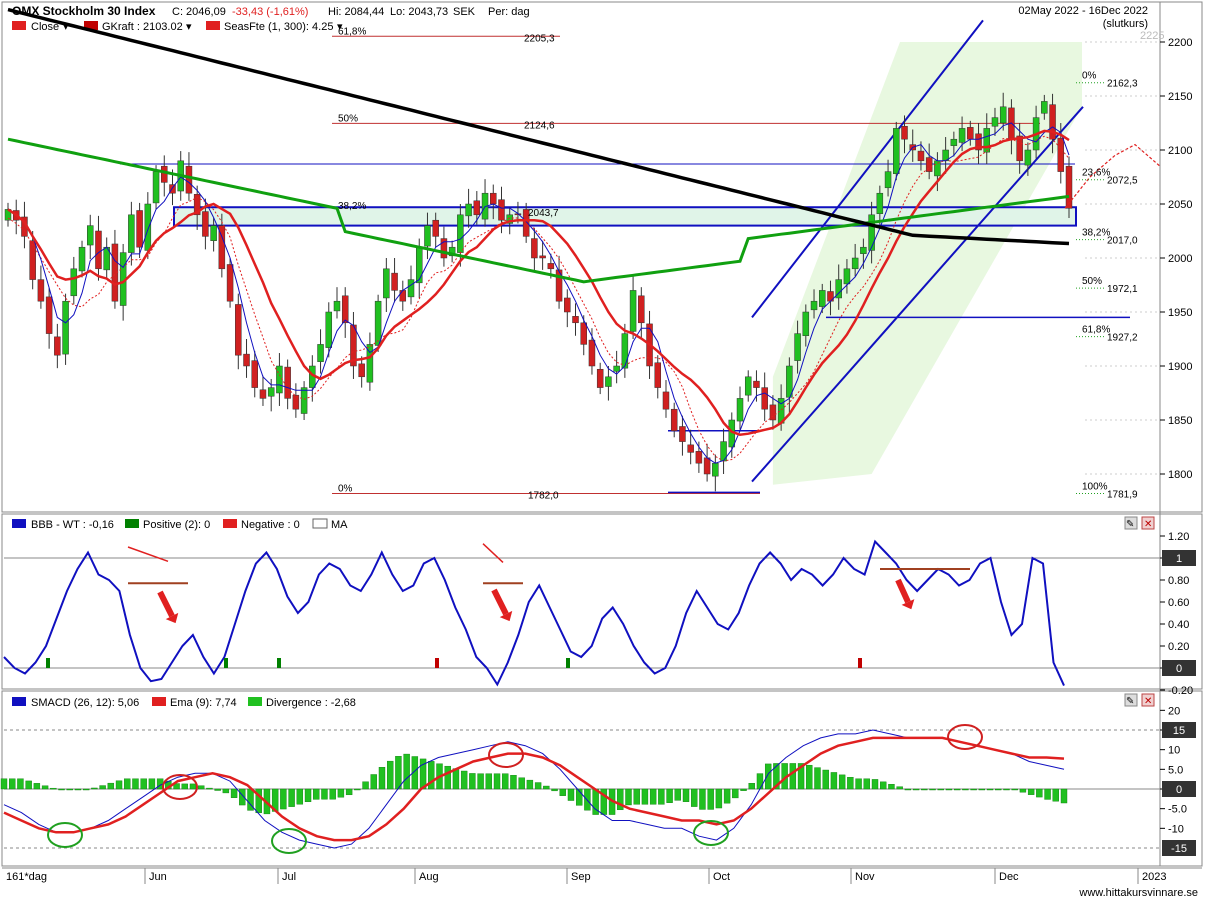 Image resolution: width=1205 pixels, height=900 pixels. I want to click on x-tick-label: Nov, so click(865, 877).